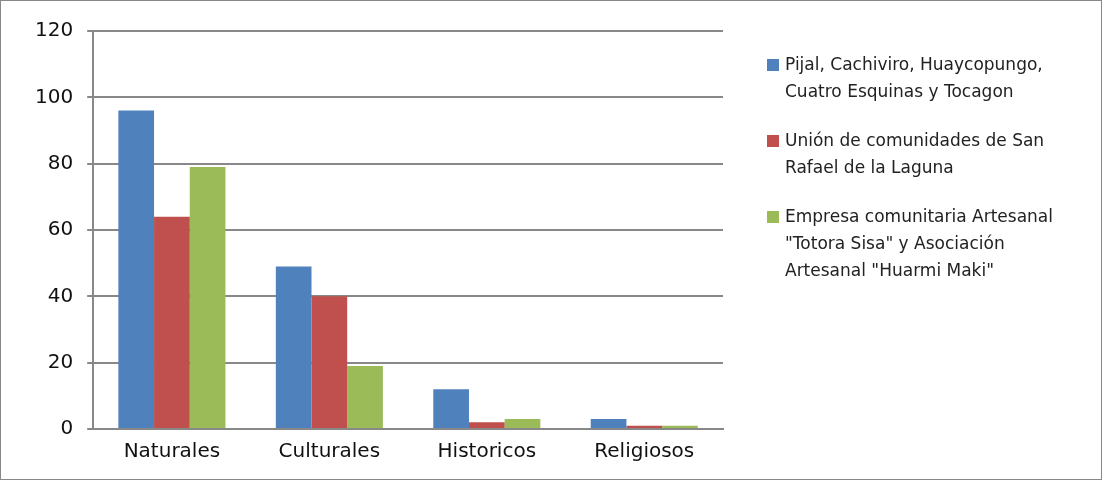 This screenshot has width=1102, height=480. I want to click on x-tick-label: Historicos, so click(487, 450).